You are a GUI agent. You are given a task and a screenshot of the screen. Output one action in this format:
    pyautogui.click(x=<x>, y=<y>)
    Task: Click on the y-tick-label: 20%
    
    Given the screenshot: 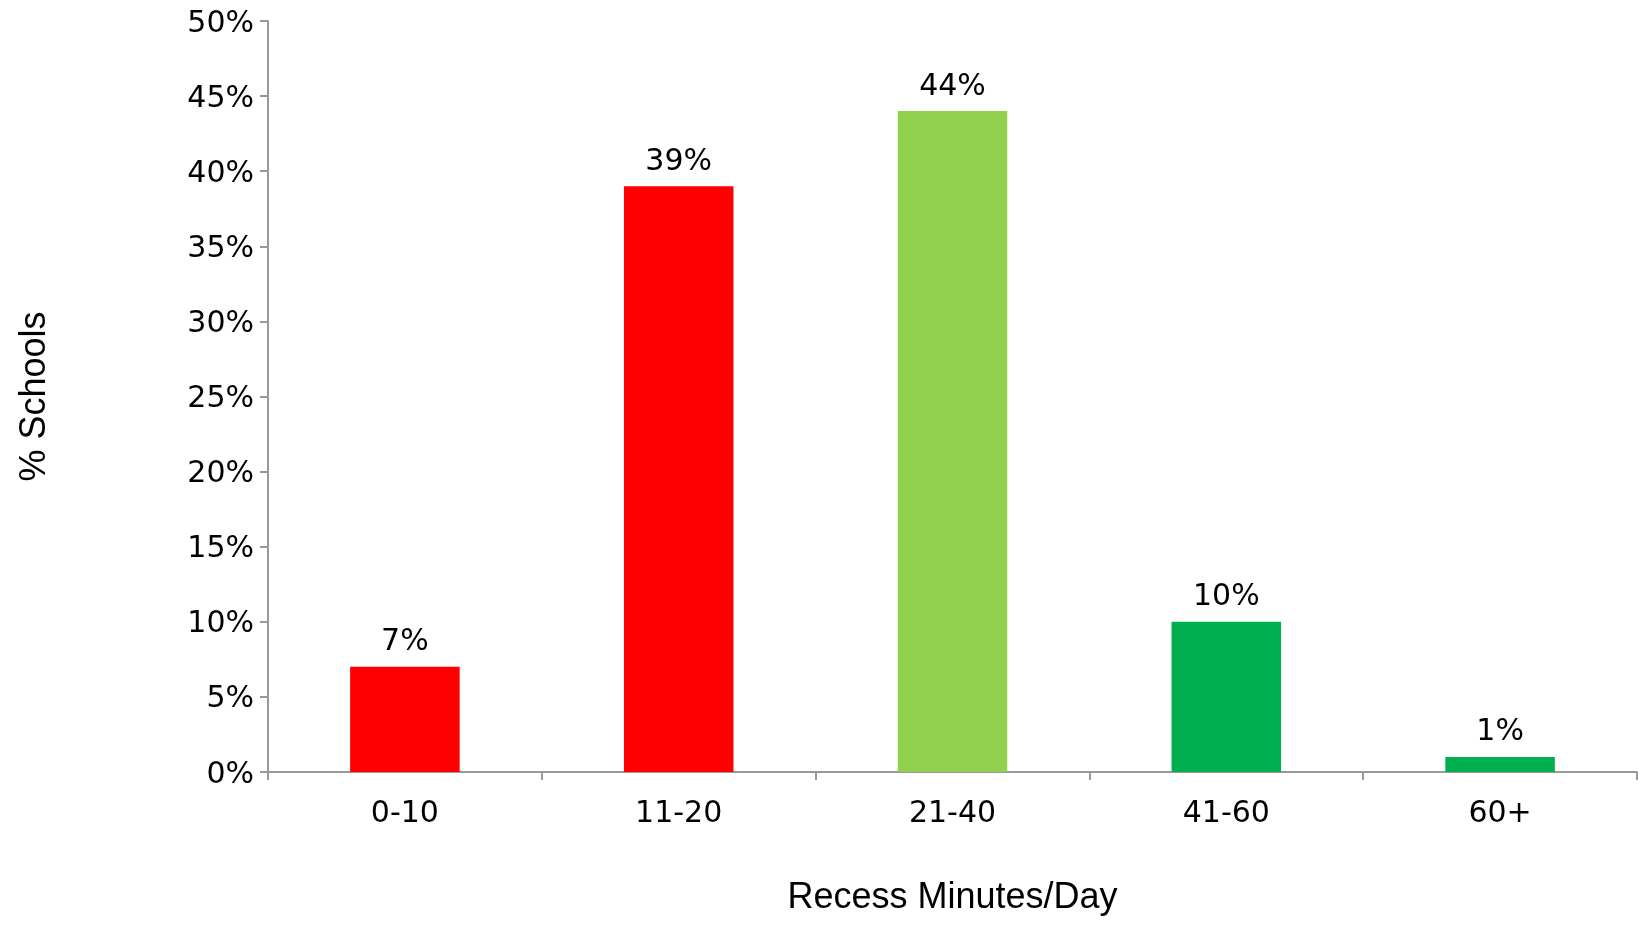 What is the action you would take?
    pyautogui.click(x=220, y=472)
    